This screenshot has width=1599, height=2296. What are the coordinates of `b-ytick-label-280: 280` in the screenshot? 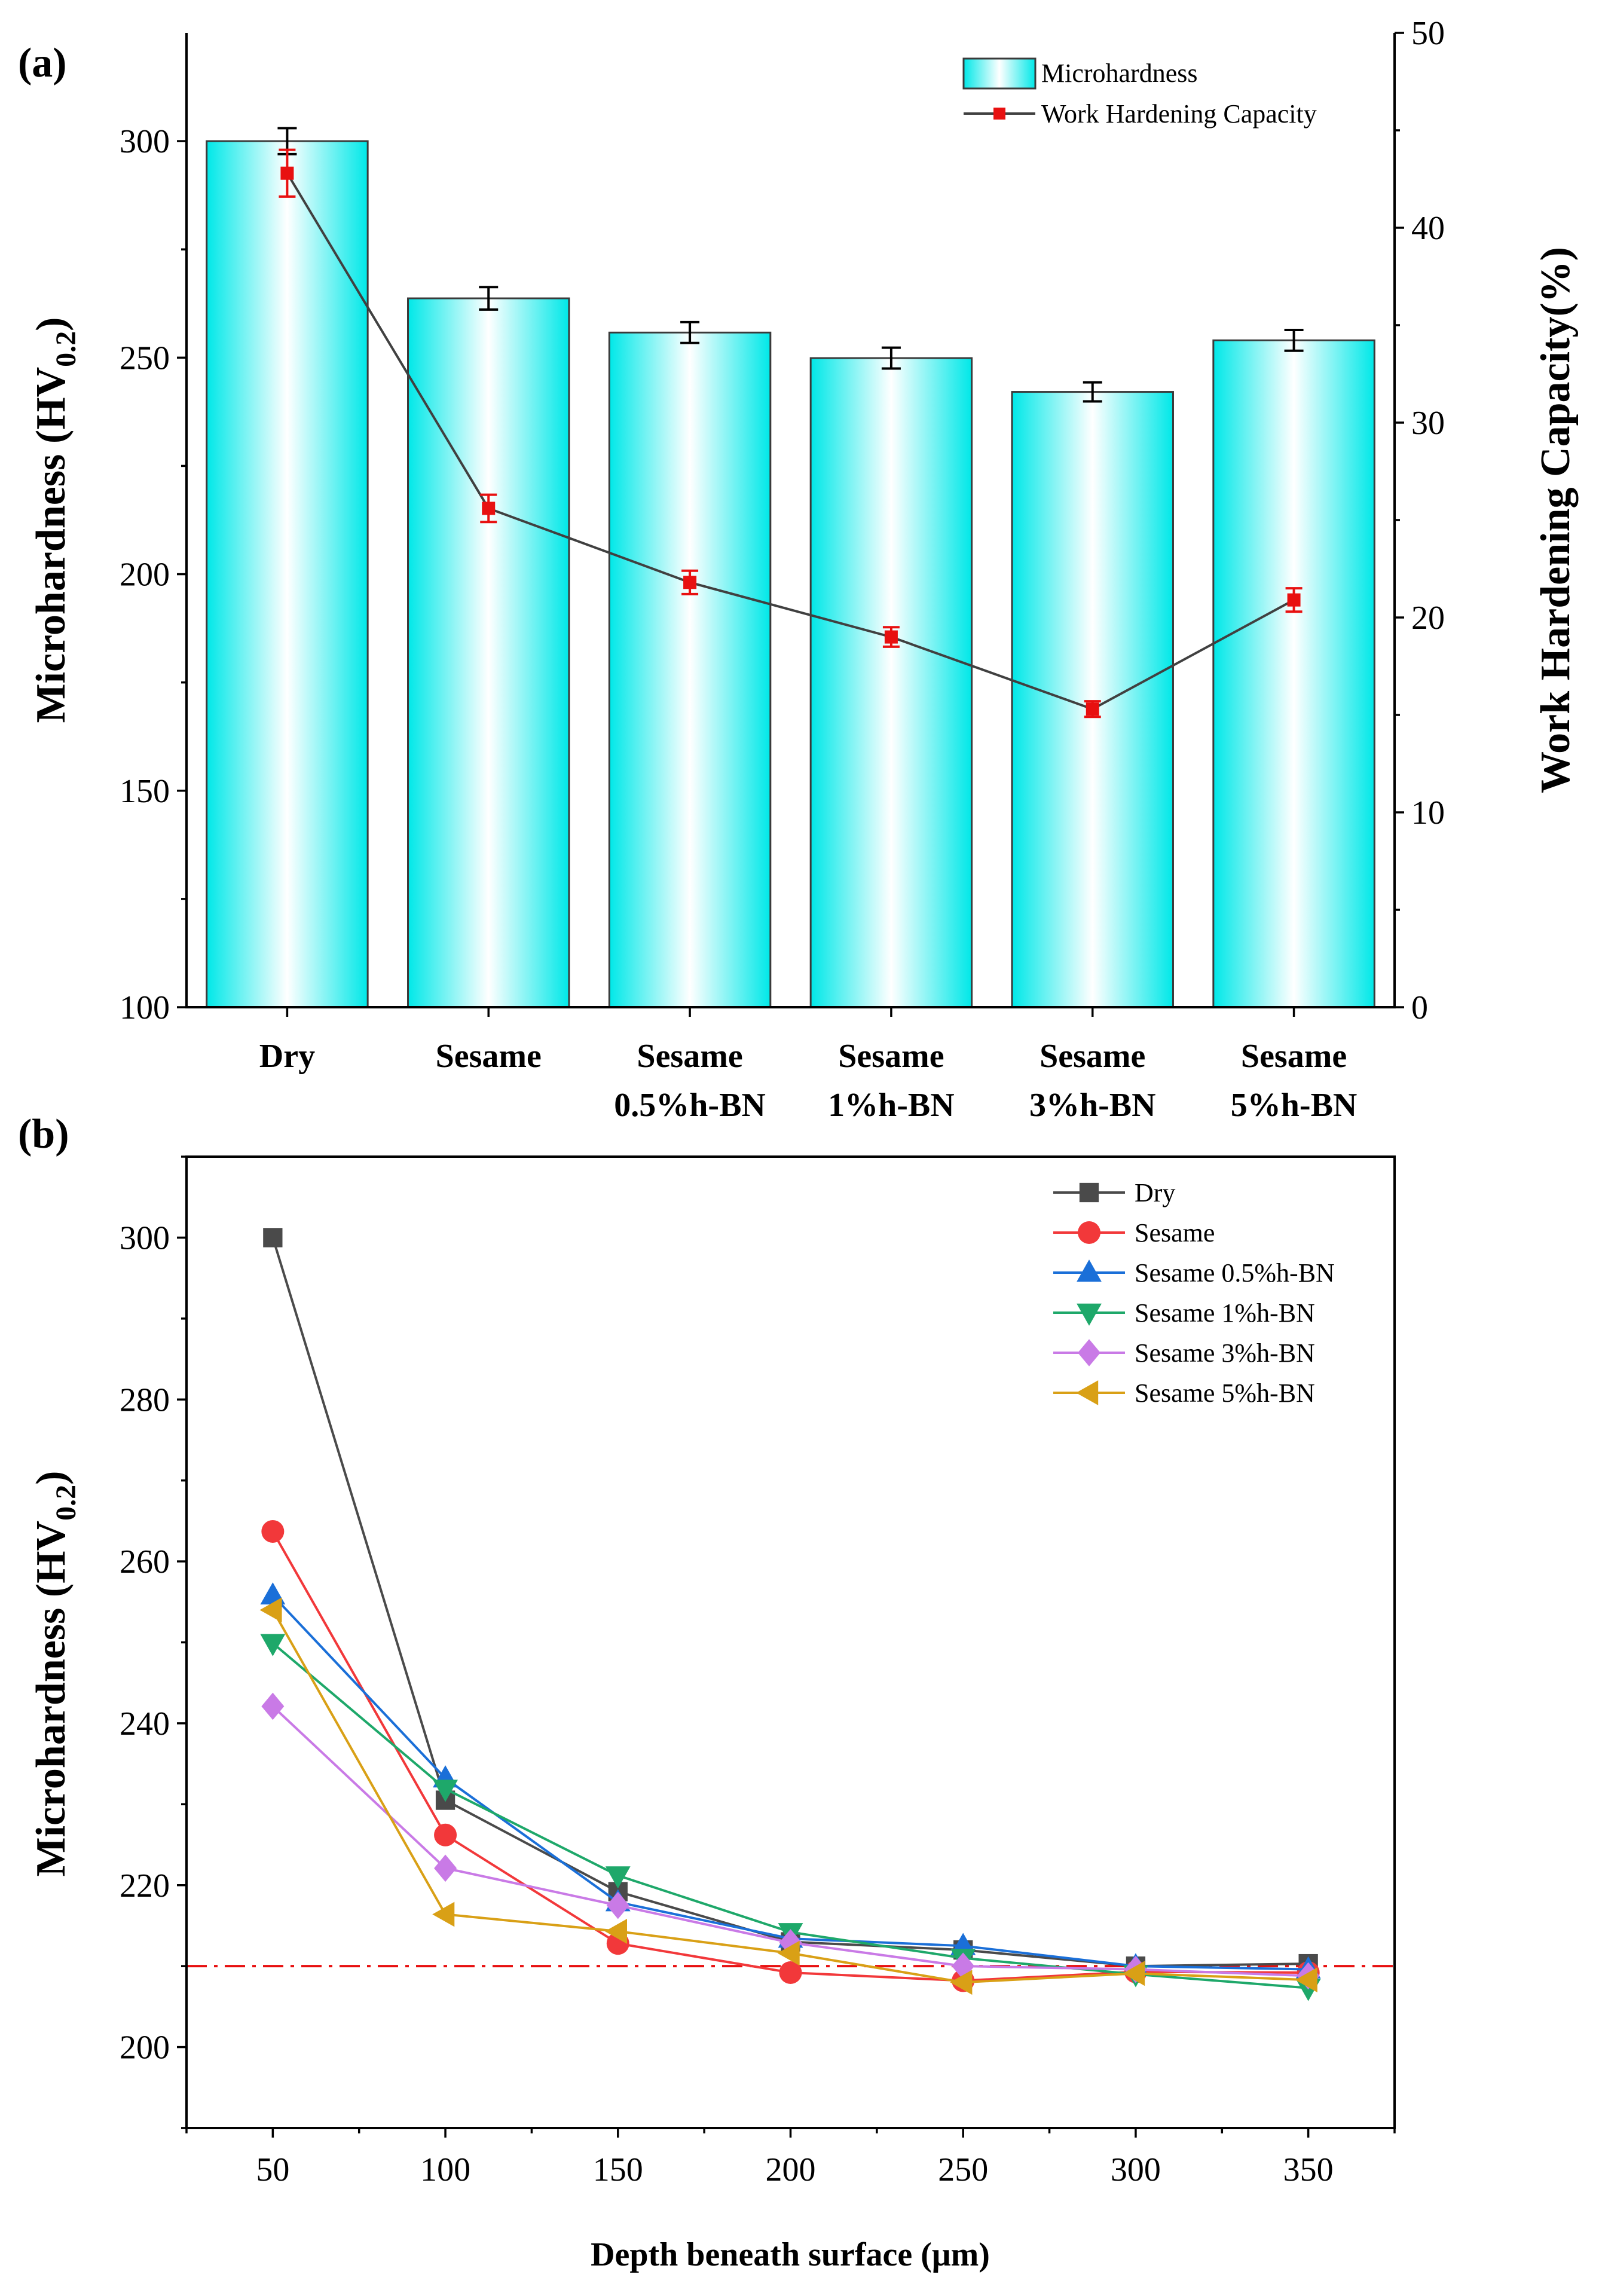 It's located at (145, 1399).